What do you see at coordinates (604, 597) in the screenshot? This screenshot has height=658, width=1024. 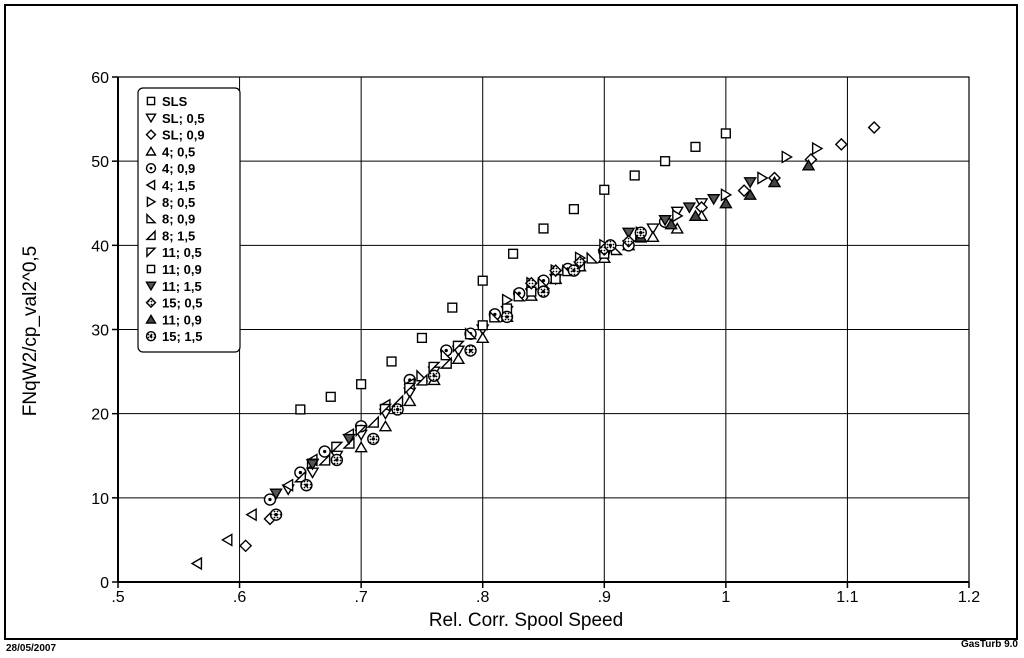 I see `x-tick-label: .9` at bounding box center [604, 597].